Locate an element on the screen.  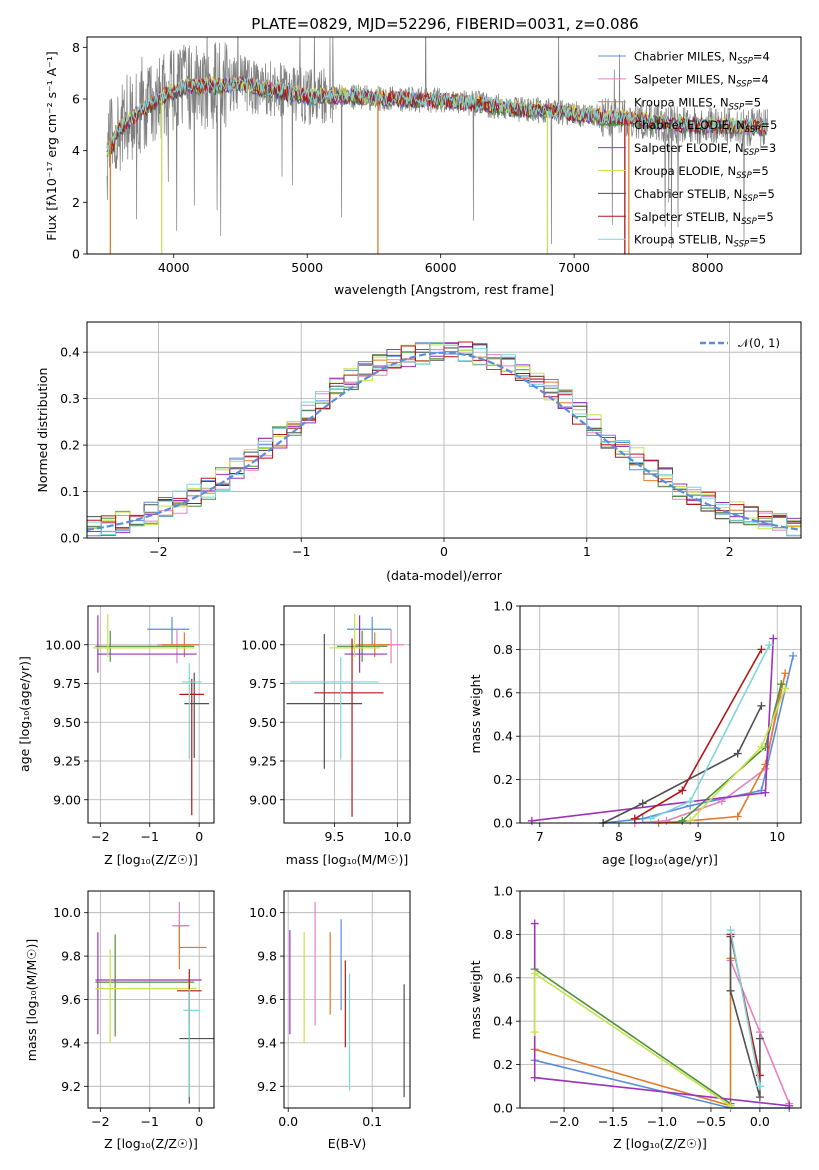
weight-line-chabrier_elodie is located at coordinates (632, 1036).